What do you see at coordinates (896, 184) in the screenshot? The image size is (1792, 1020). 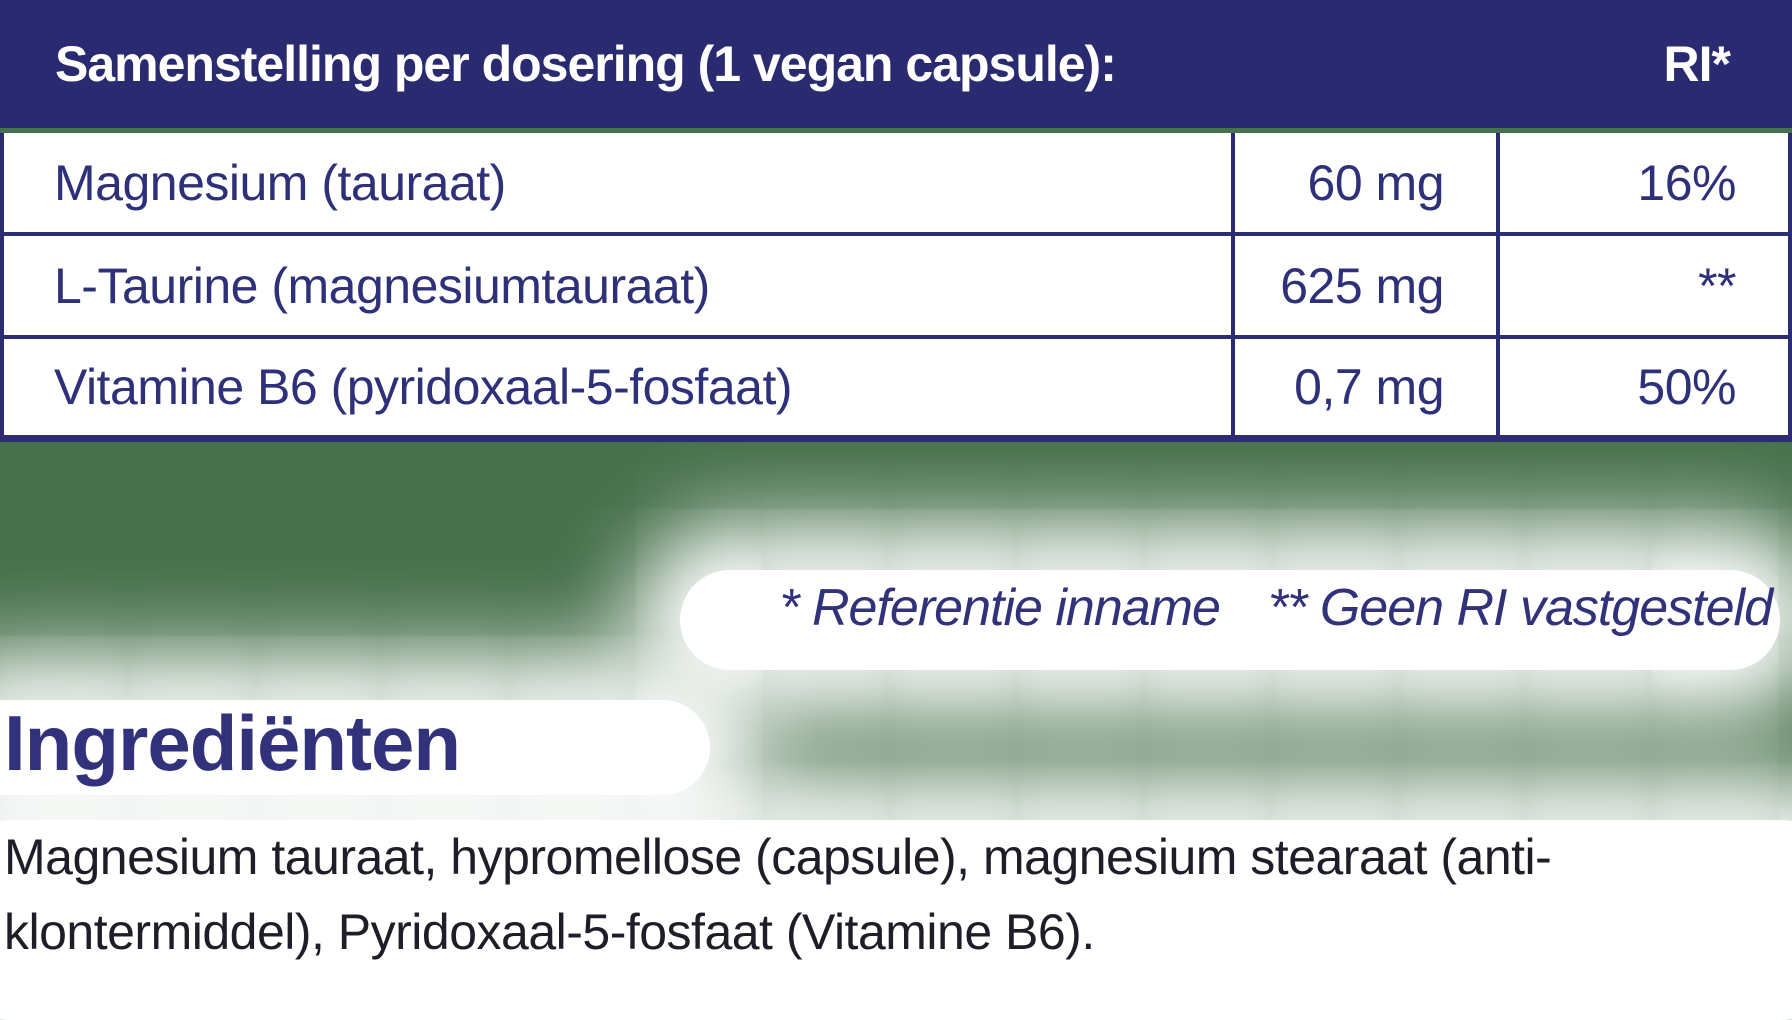 I see `table-row: Magnesium (tauraat) 60 mg 16%` at bounding box center [896, 184].